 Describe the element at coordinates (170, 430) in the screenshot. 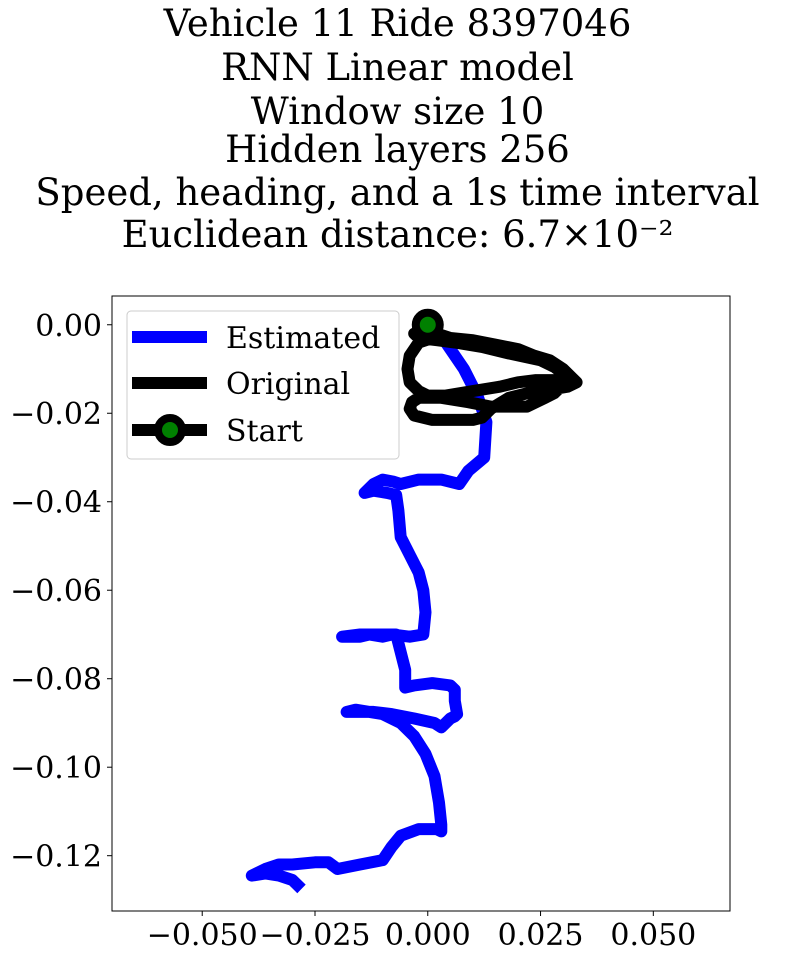

I see `legend-swatch-start-marker` at that location.